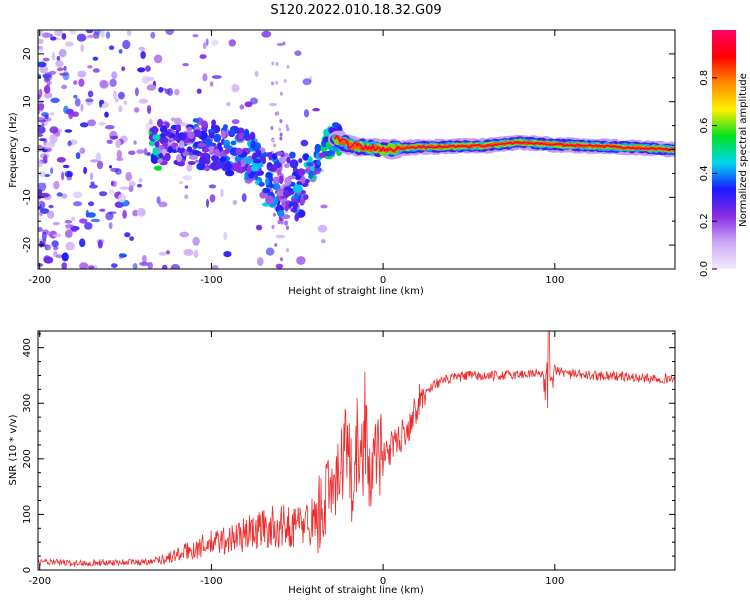 Image resolution: width=750 pixels, height=604 pixels. I want to click on x-tick-label: 100, so click(554, 581).